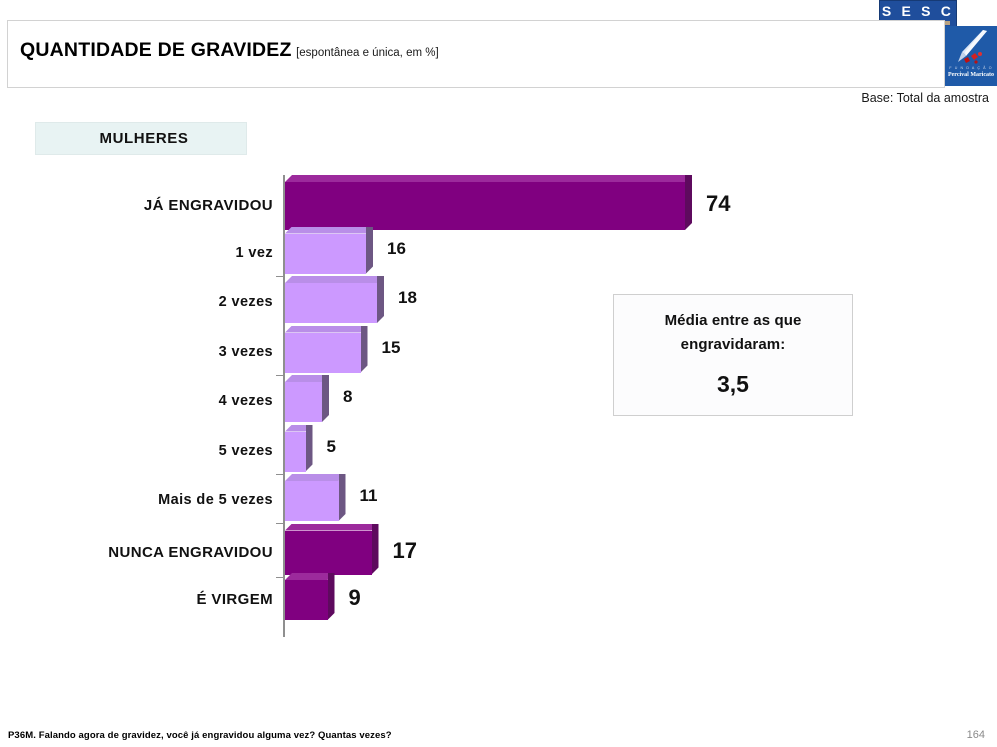 The width and height of the screenshot is (997, 747). What do you see at coordinates (245, 351) in the screenshot?
I see `chart-category-label: 3 vezes` at bounding box center [245, 351].